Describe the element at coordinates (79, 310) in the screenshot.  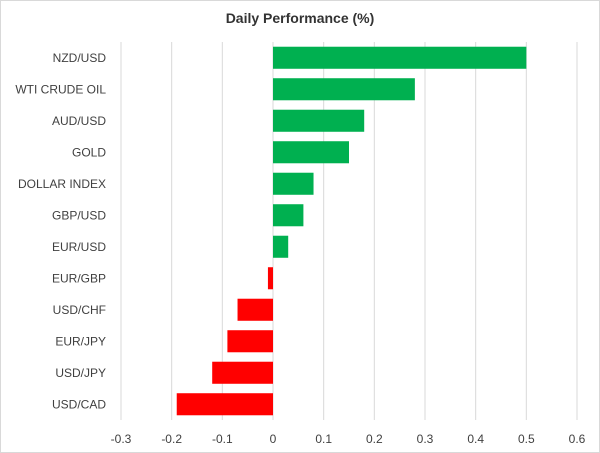
I see `category-label: USD/CHF` at that location.